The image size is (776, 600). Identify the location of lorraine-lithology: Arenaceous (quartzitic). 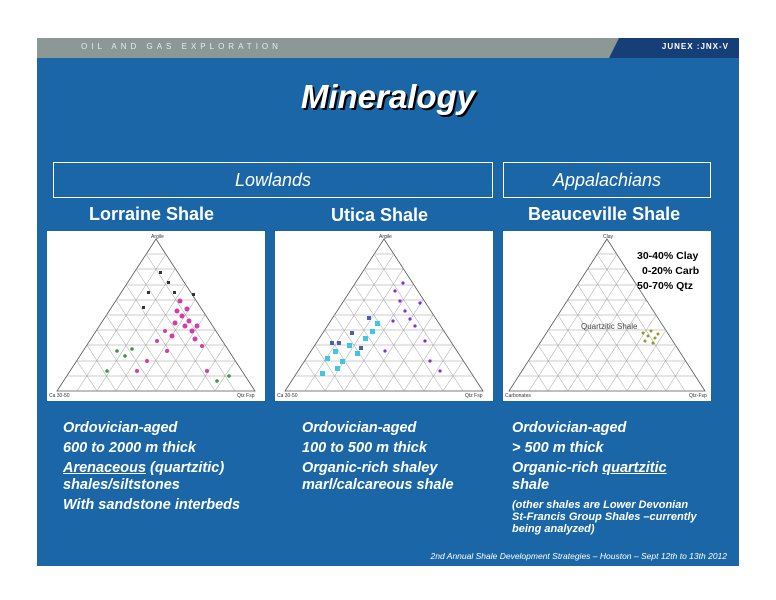
(168, 468).